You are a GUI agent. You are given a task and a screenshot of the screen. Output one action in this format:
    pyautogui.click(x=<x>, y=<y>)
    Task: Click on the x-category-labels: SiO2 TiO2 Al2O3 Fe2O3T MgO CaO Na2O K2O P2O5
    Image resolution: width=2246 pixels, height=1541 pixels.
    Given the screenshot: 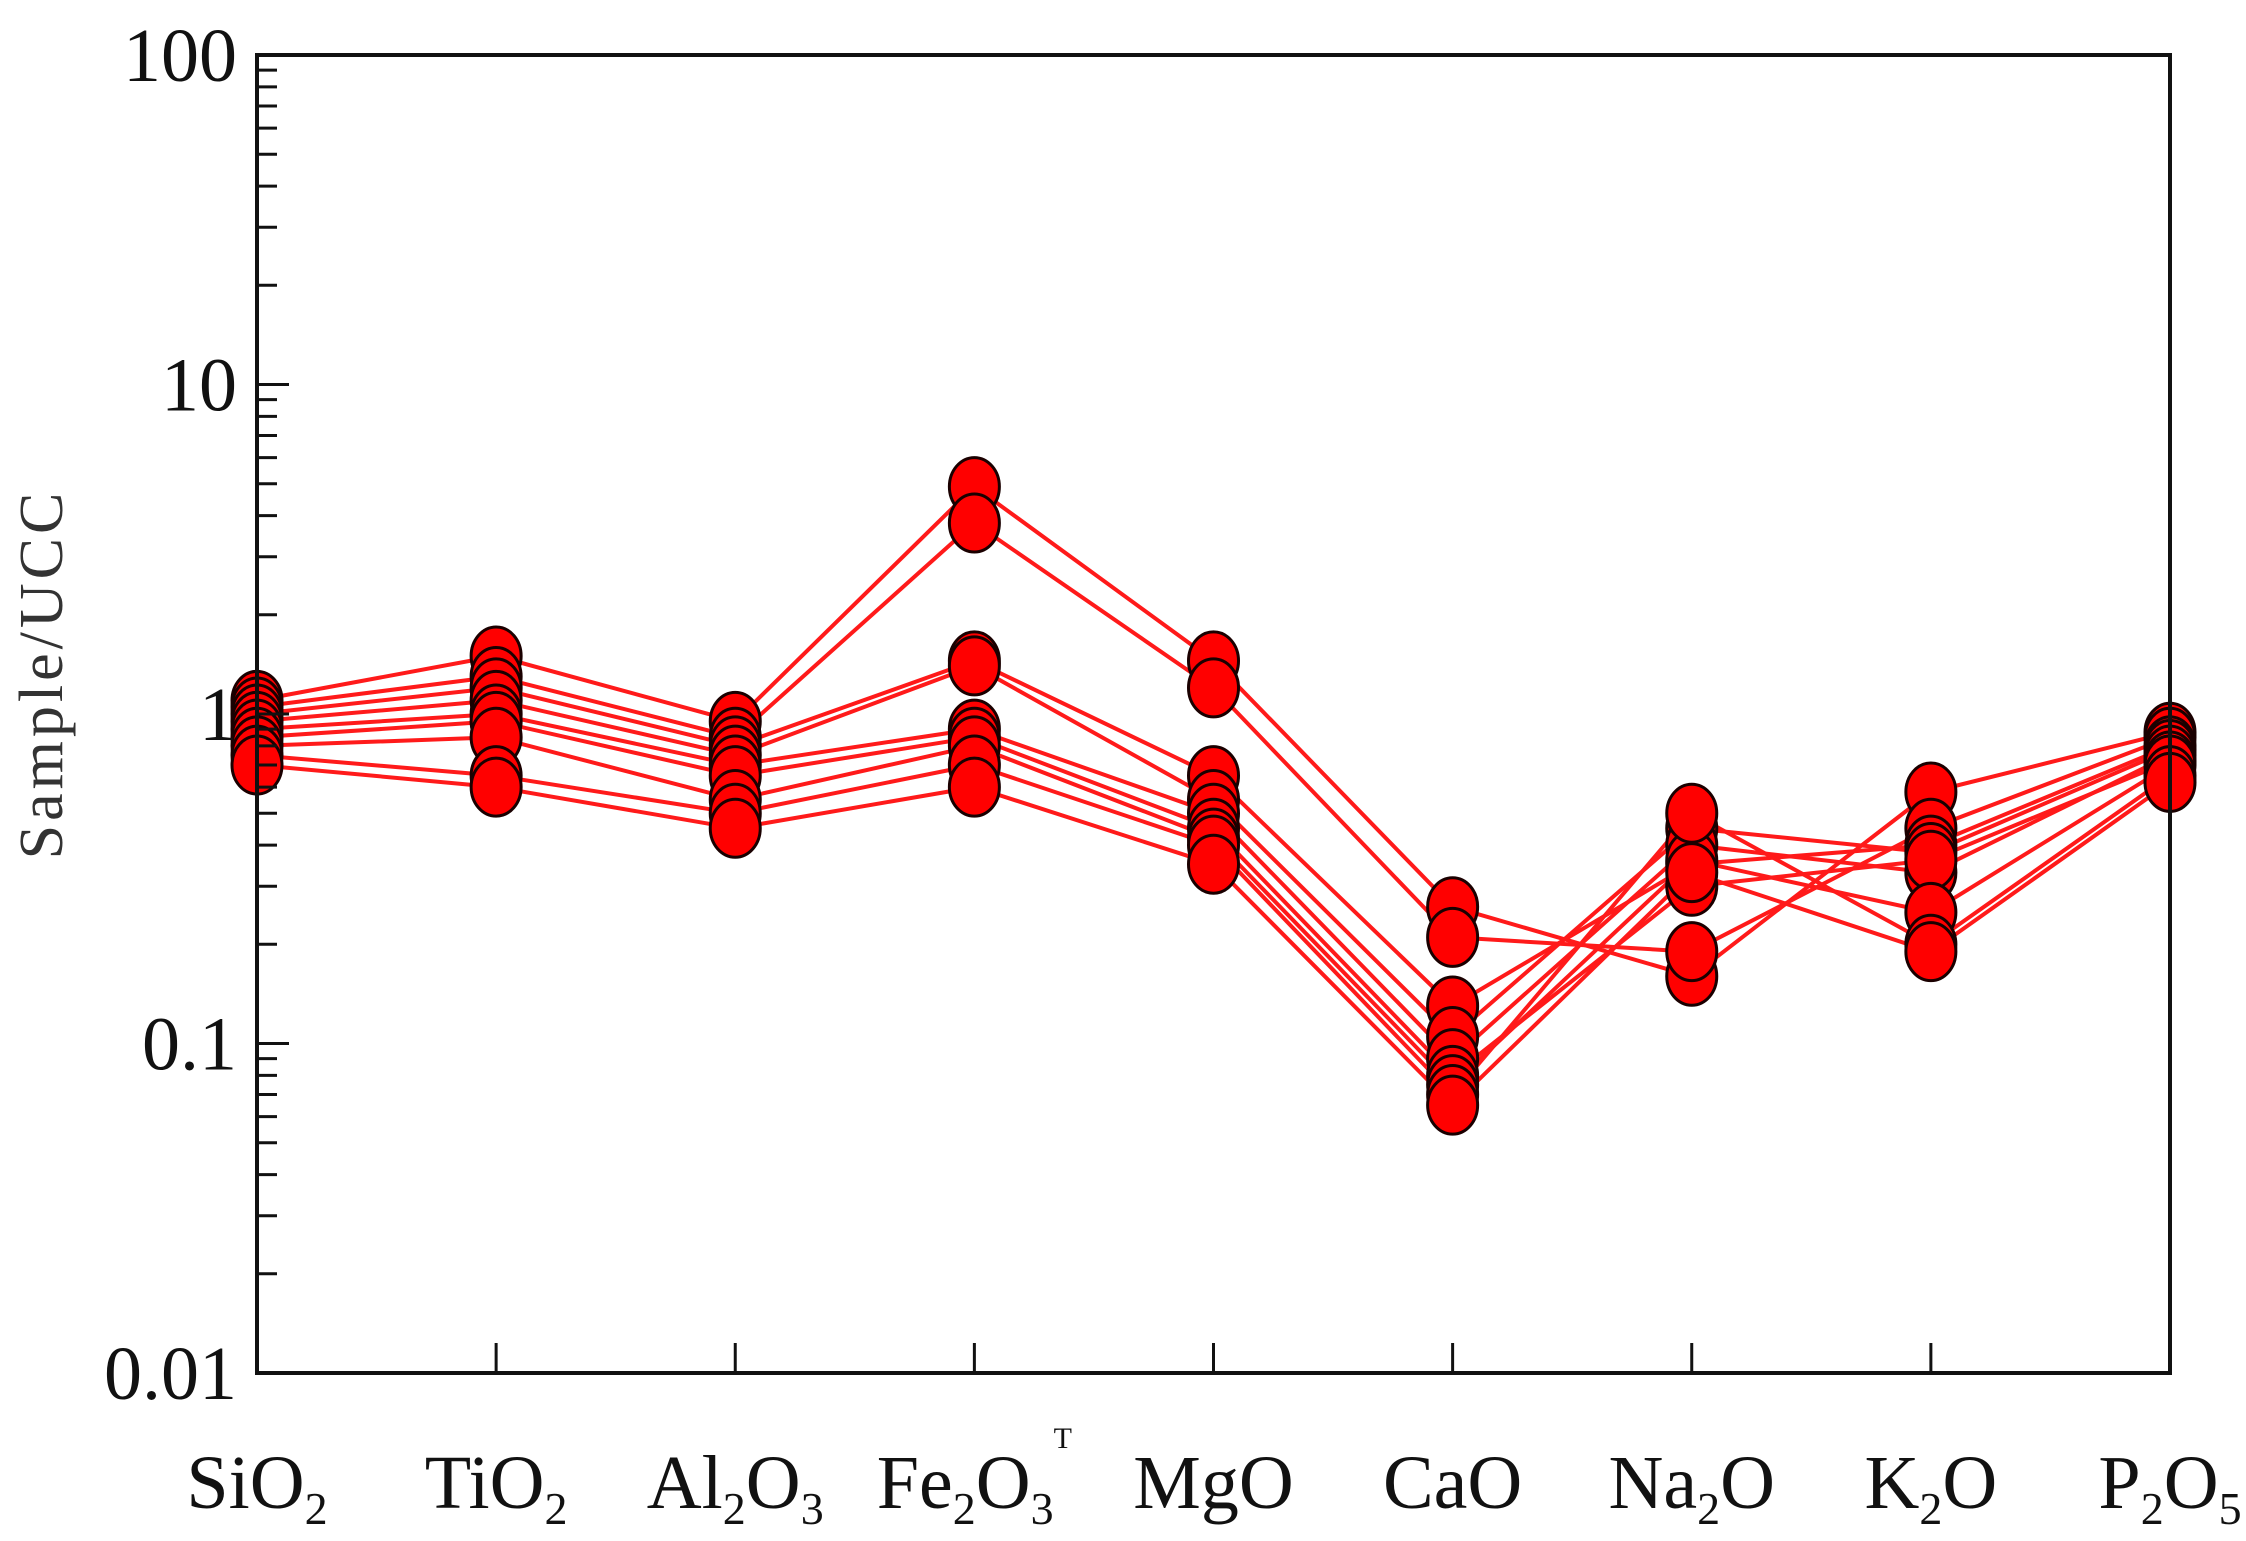 What is the action you would take?
    pyautogui.click(x=1213, y=1478)
    